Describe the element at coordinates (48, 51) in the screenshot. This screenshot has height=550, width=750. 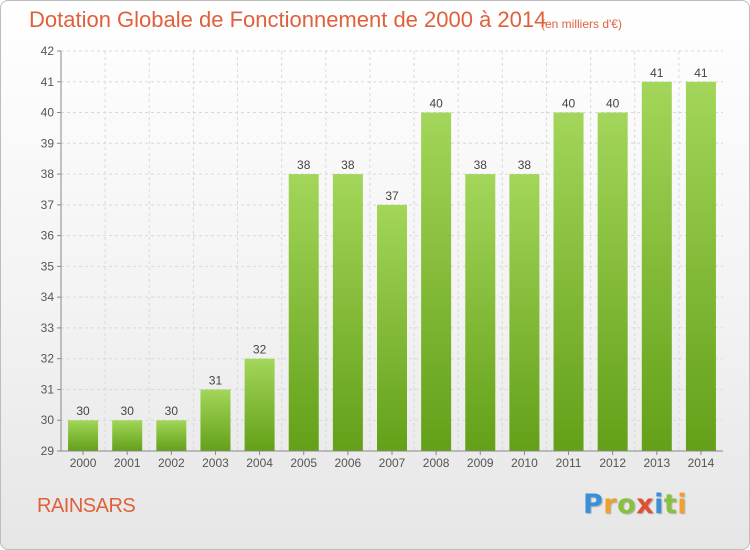
I see `y-tick-label: 42` at that location.